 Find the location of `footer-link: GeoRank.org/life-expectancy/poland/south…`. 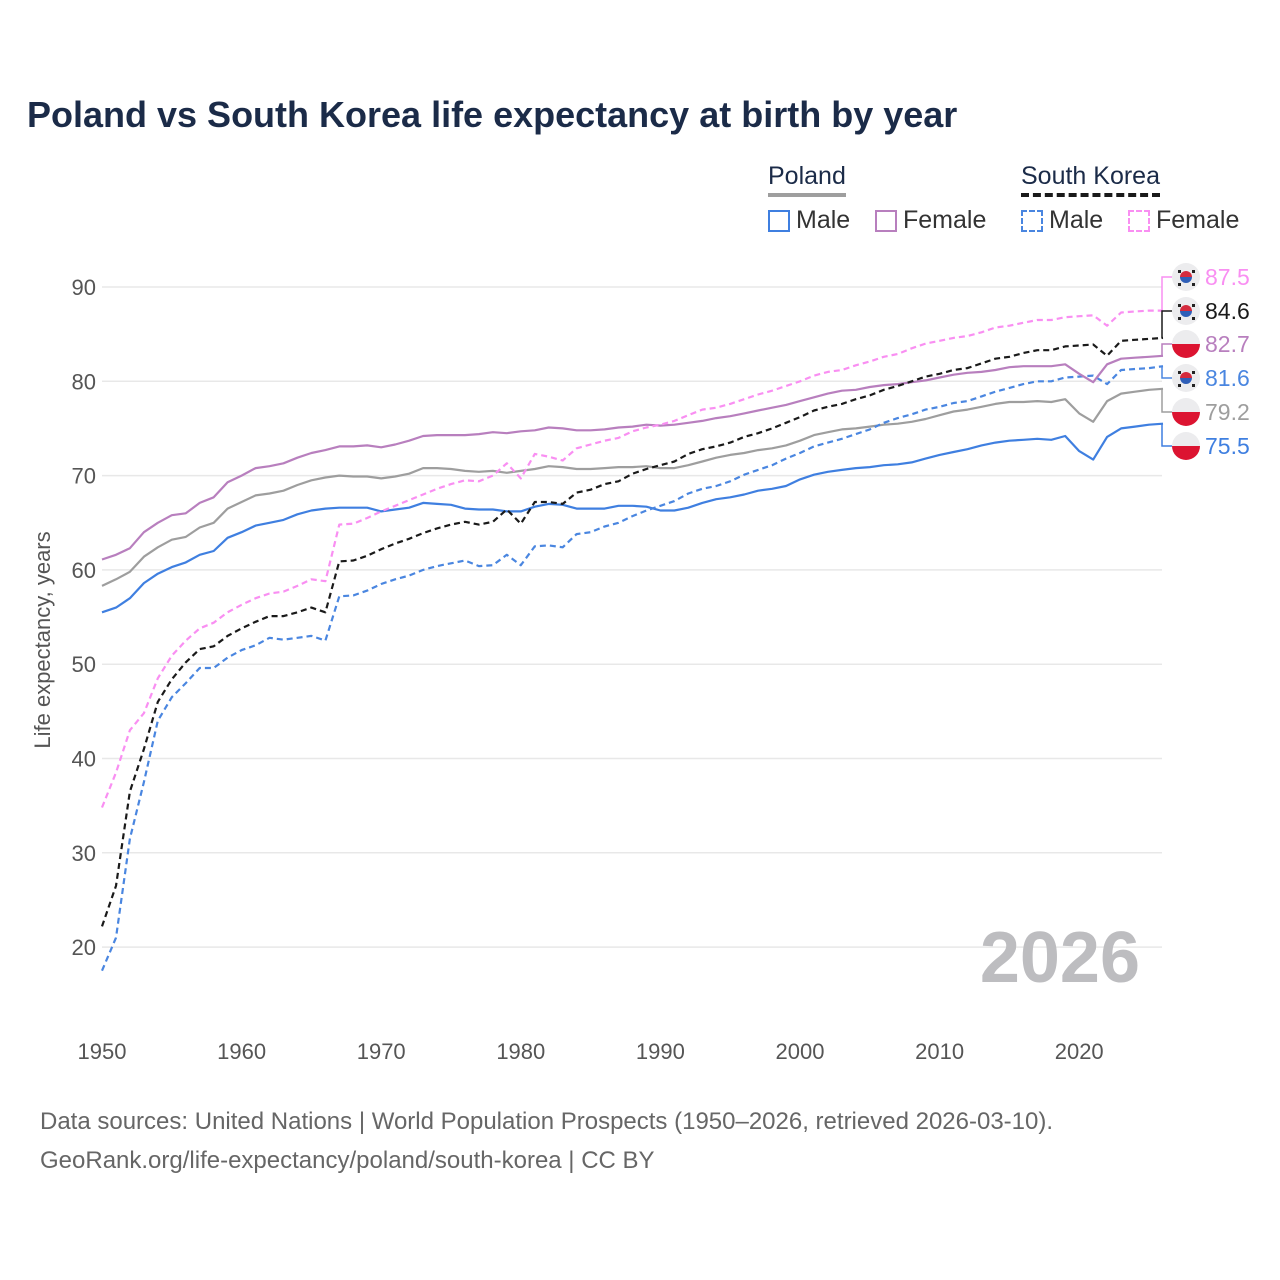

footer-link: GeoRank.org/life-expectancy/poland/south… is located at coordinates (347, 1160).